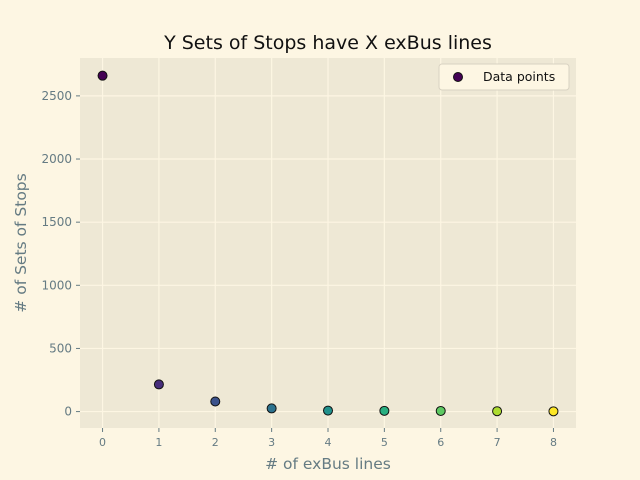 This screenshot has width=640, height=480. What do you see at coordinates (327, 43) in the screenshot?
I see `chart-title: Y Sets of Stops have X exBus lines` at bounding box center [327, 43].